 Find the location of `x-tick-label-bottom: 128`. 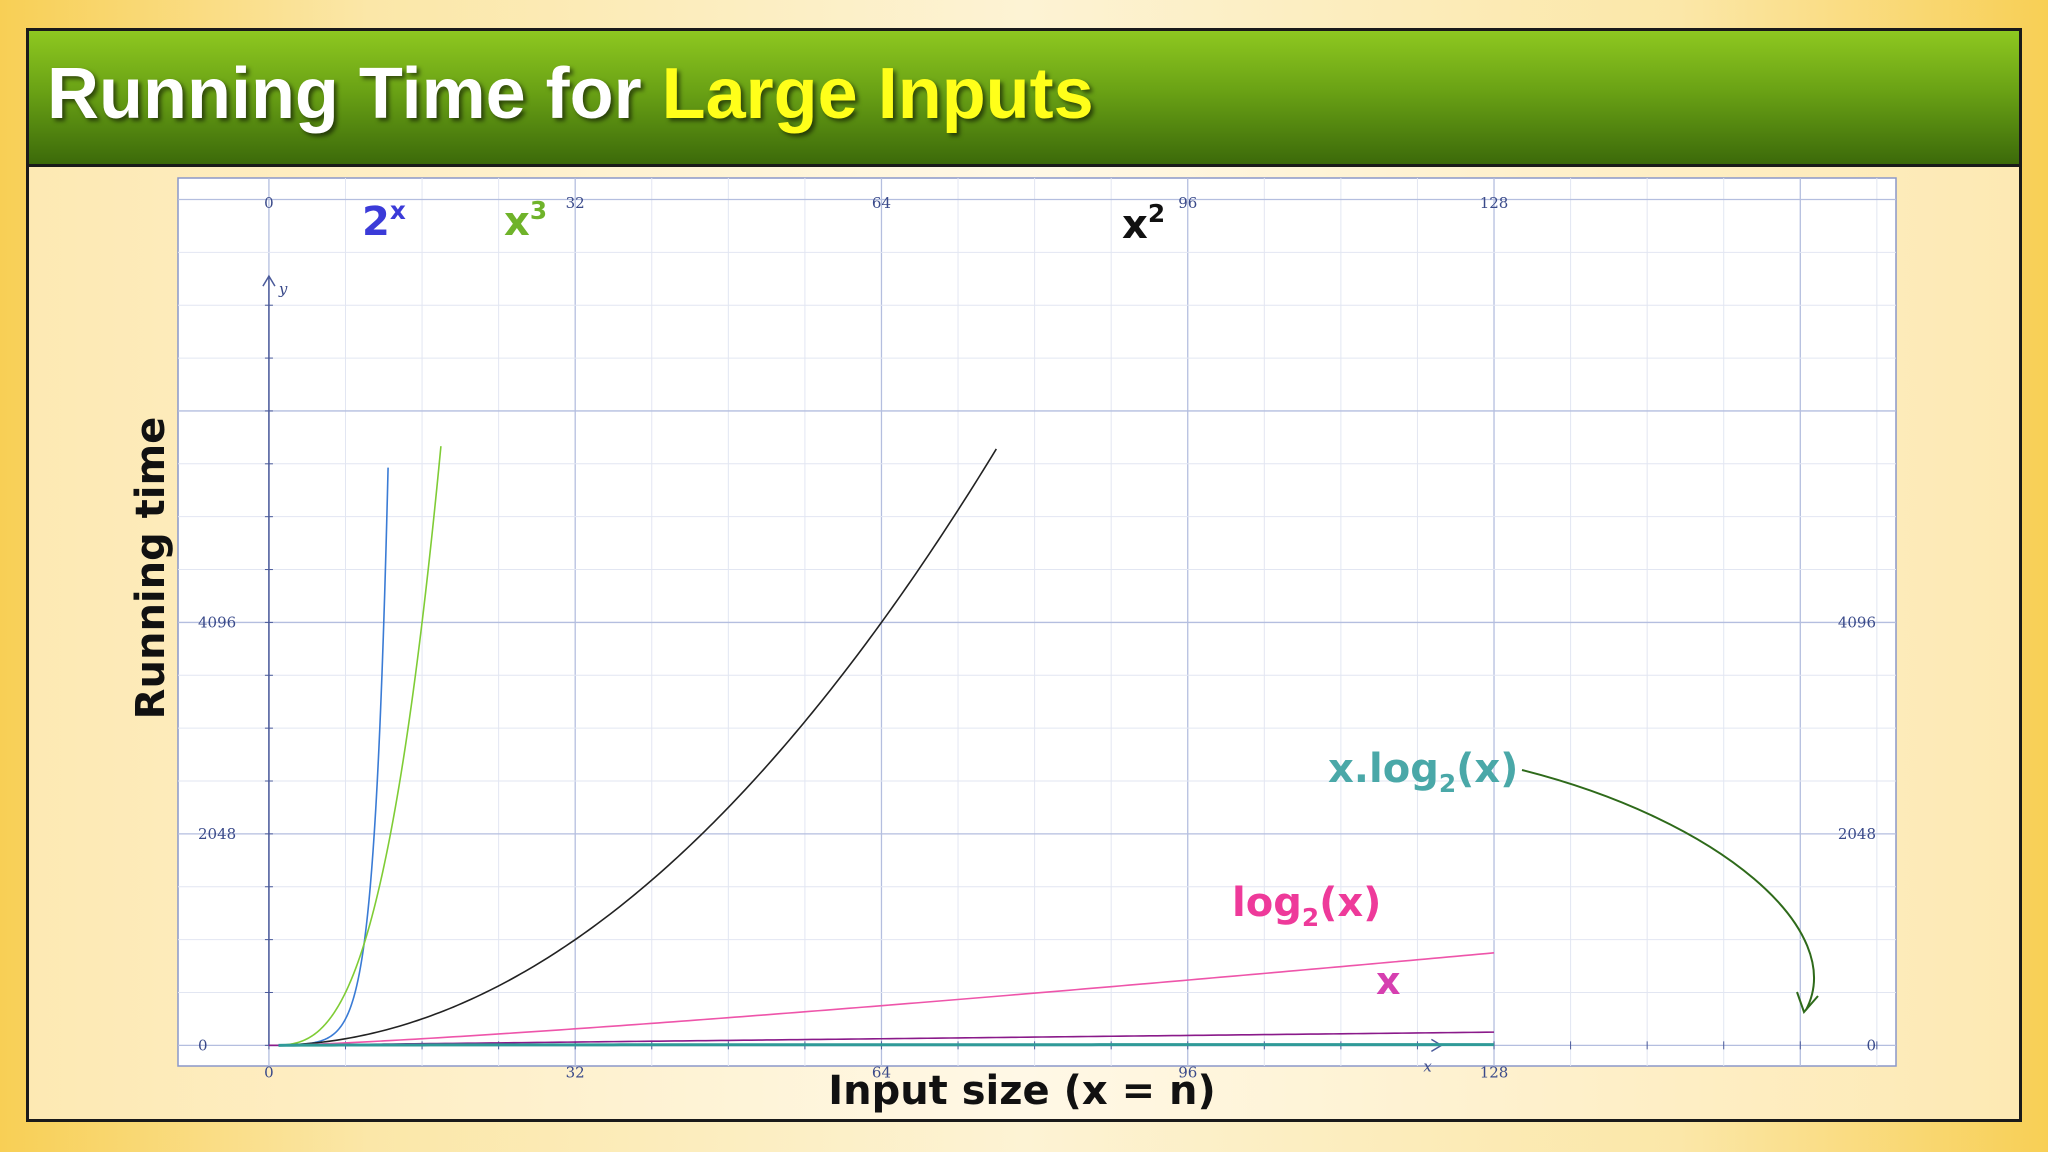

x-tick-label-bottom: 128 is located at coordinates (1494, 1072).